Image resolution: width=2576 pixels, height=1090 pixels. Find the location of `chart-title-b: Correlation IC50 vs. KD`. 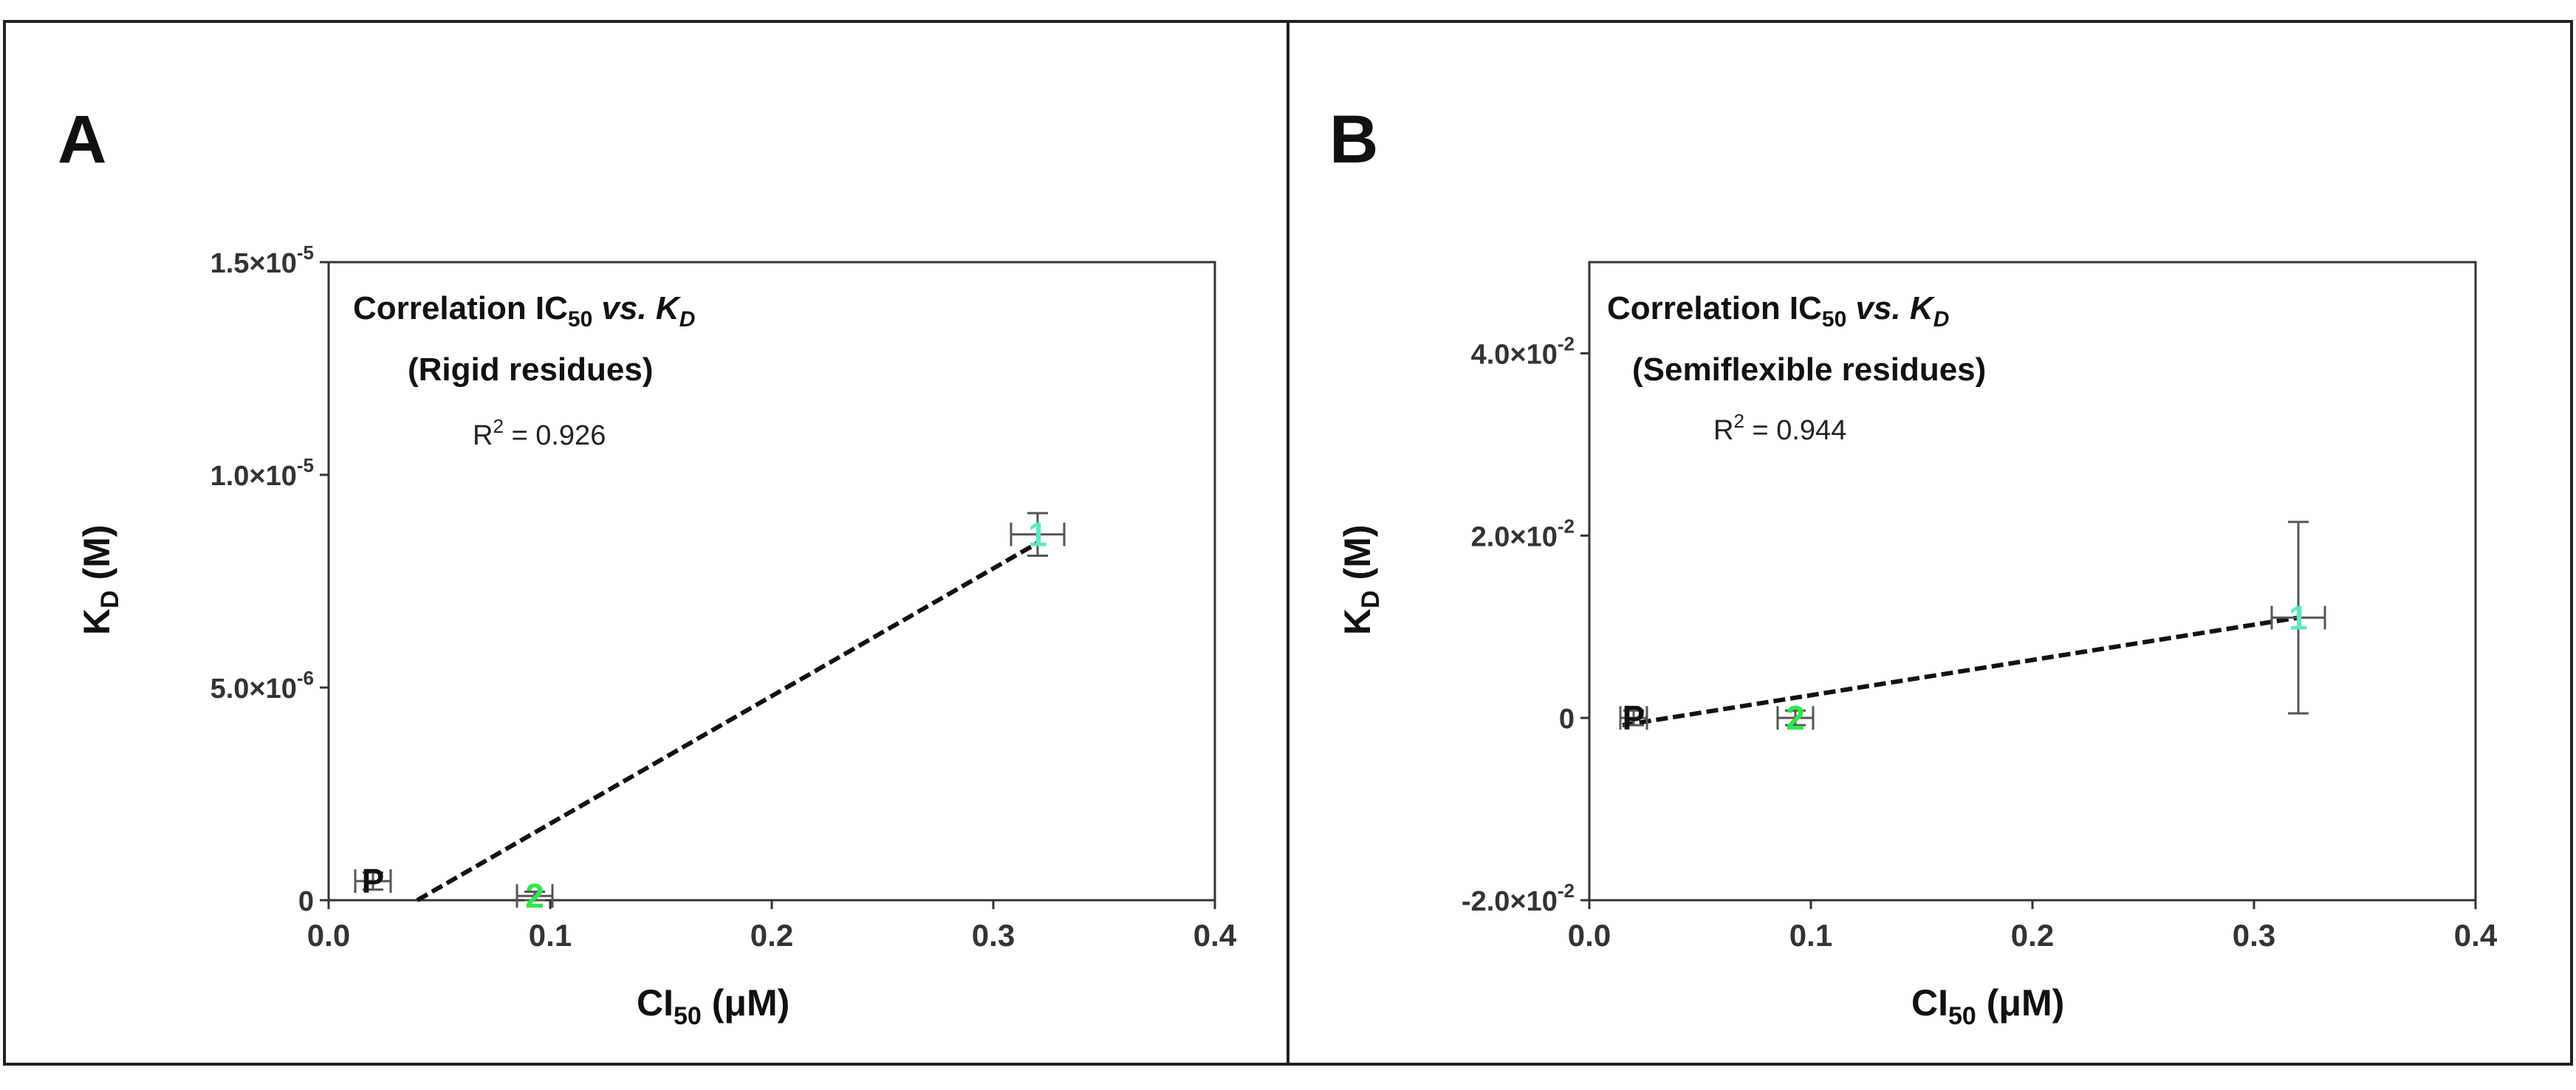

chart-title-b: Correlation IC50 vs. KD is located at coordinates (1778, 311).